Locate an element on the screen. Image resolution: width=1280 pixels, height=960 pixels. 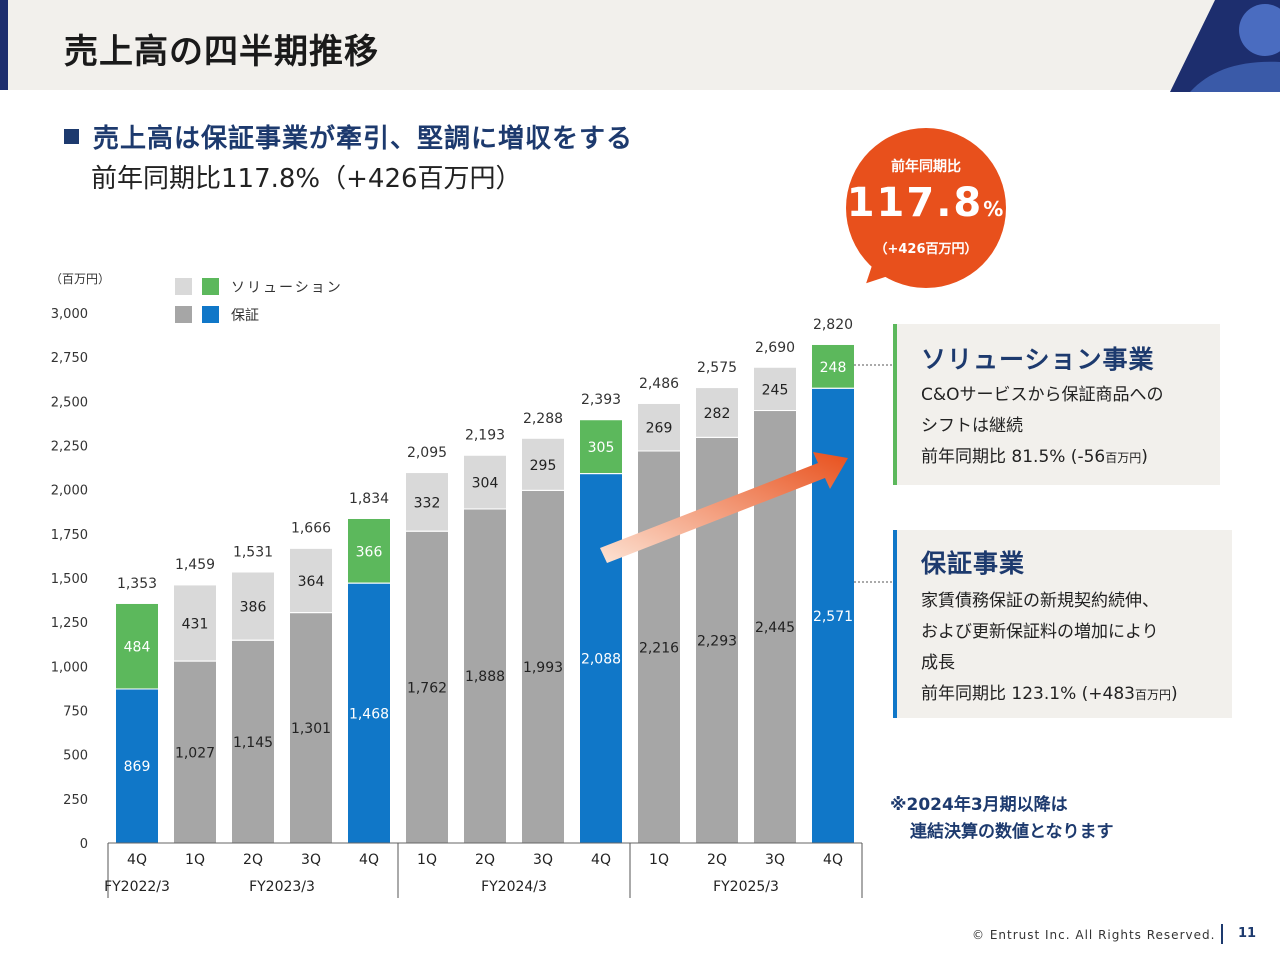
bar-label-guarantee: 1,762 is located at coordinates (427, 688).